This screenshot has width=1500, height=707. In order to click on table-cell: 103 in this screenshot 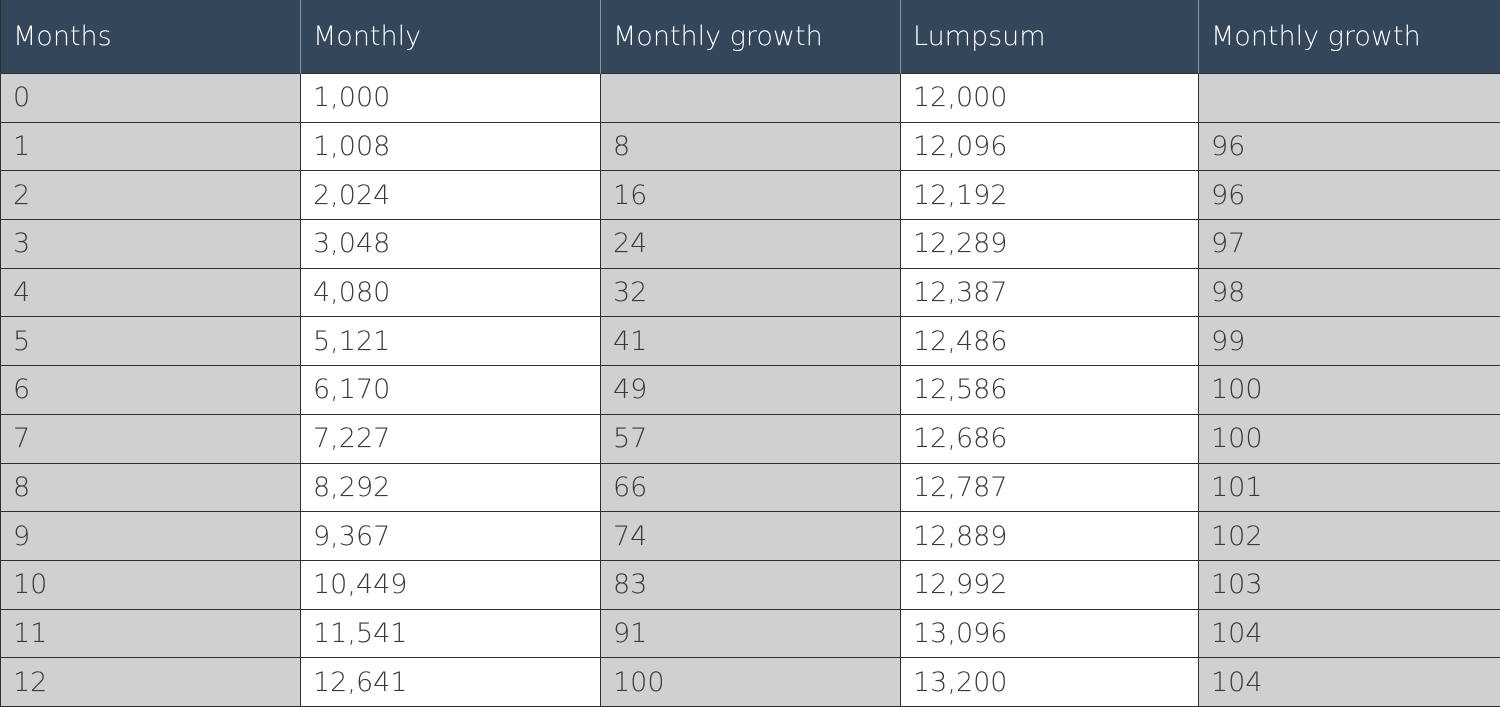, I will do `click(1349, 585)`.